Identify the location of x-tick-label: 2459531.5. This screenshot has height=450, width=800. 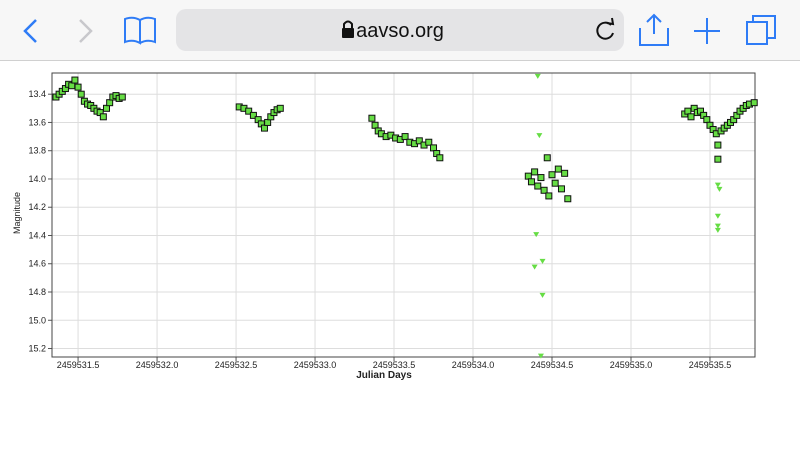
(78, 365).